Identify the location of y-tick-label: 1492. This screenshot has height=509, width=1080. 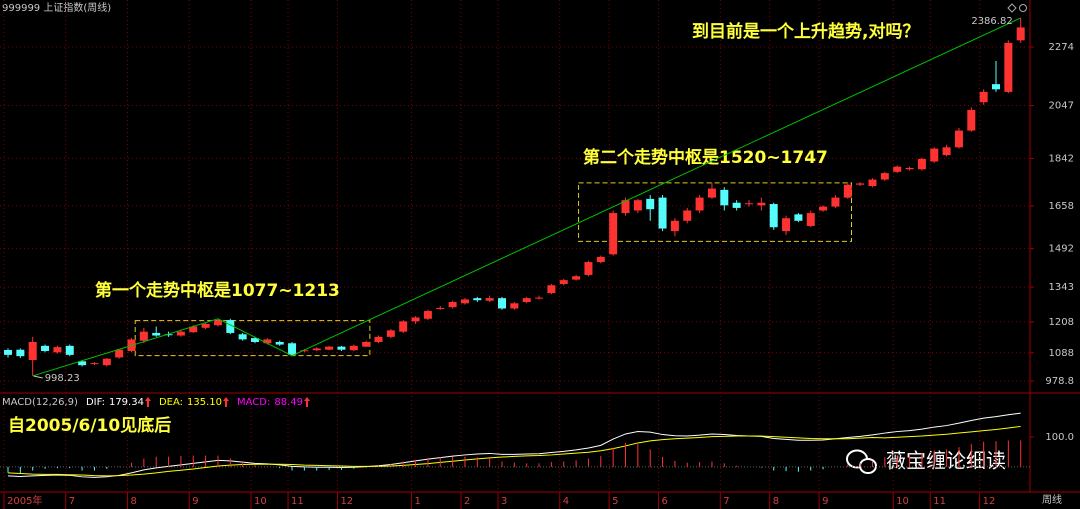
(1061, 249).